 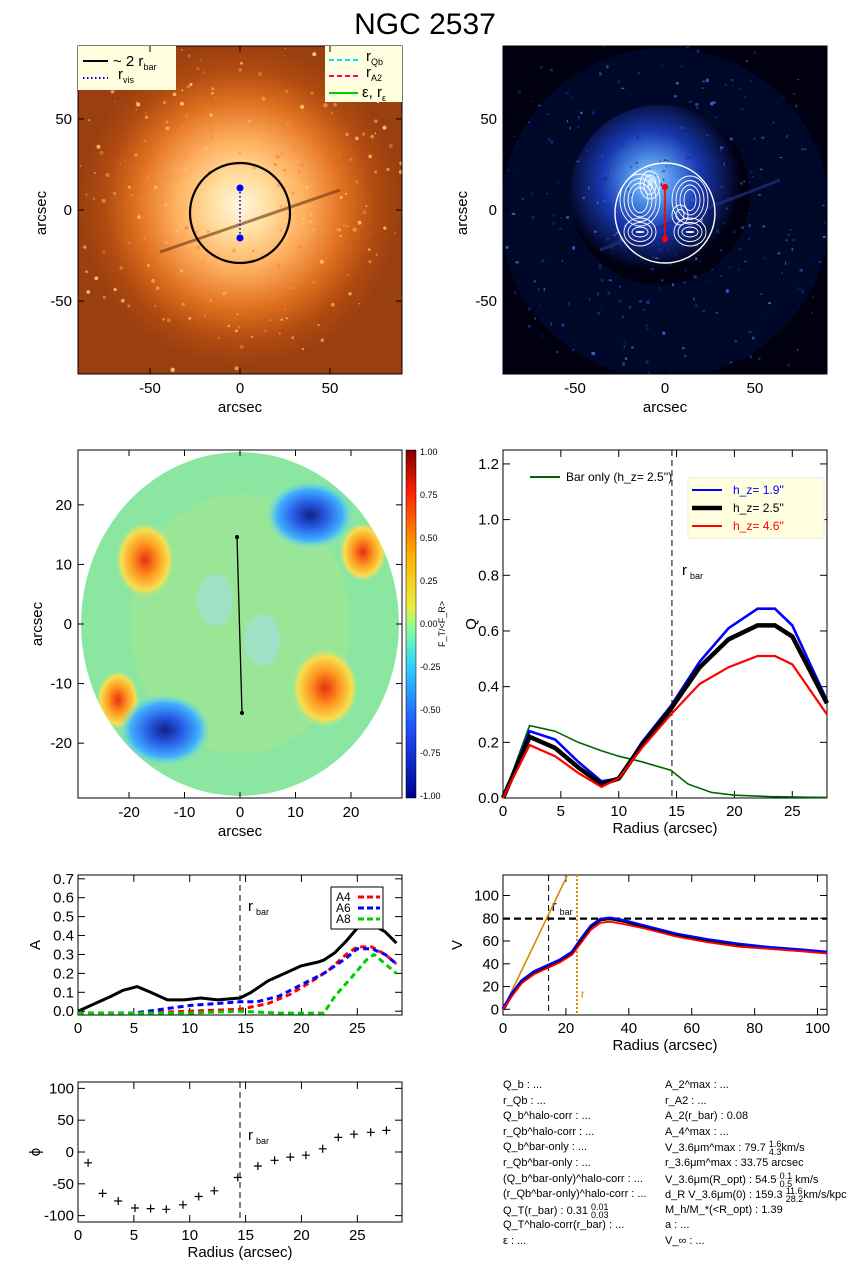 I want to click on contour-loop, so click(x=640, y=200).